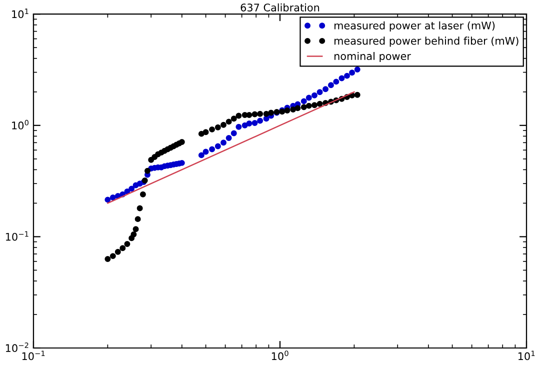 The image size is (540, 371). Describe the element at coordinates (20, 125) in the screenshot. I see `y-tick-label: 10$^{0}$` at that location.